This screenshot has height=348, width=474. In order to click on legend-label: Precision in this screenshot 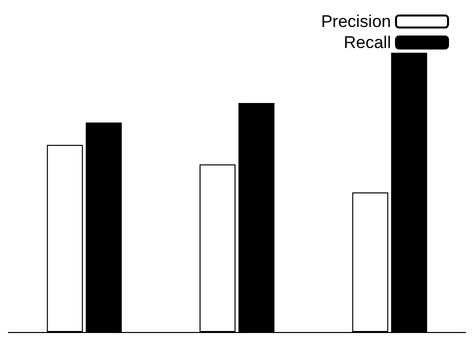, I will do `click(356, 21)`.